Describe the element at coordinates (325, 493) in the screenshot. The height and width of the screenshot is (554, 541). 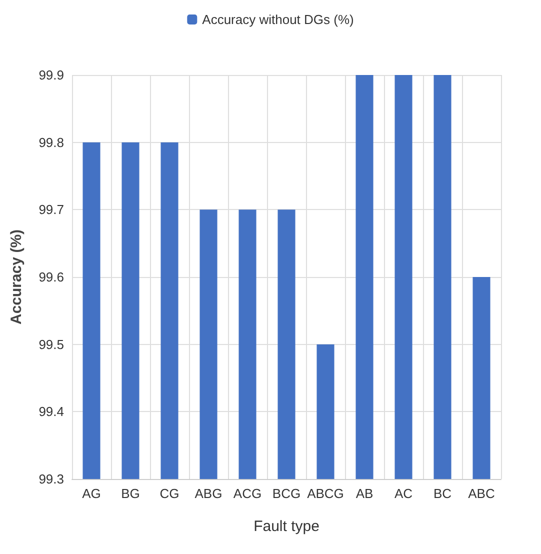
I see `x-tick-label: ABCG` at that location.